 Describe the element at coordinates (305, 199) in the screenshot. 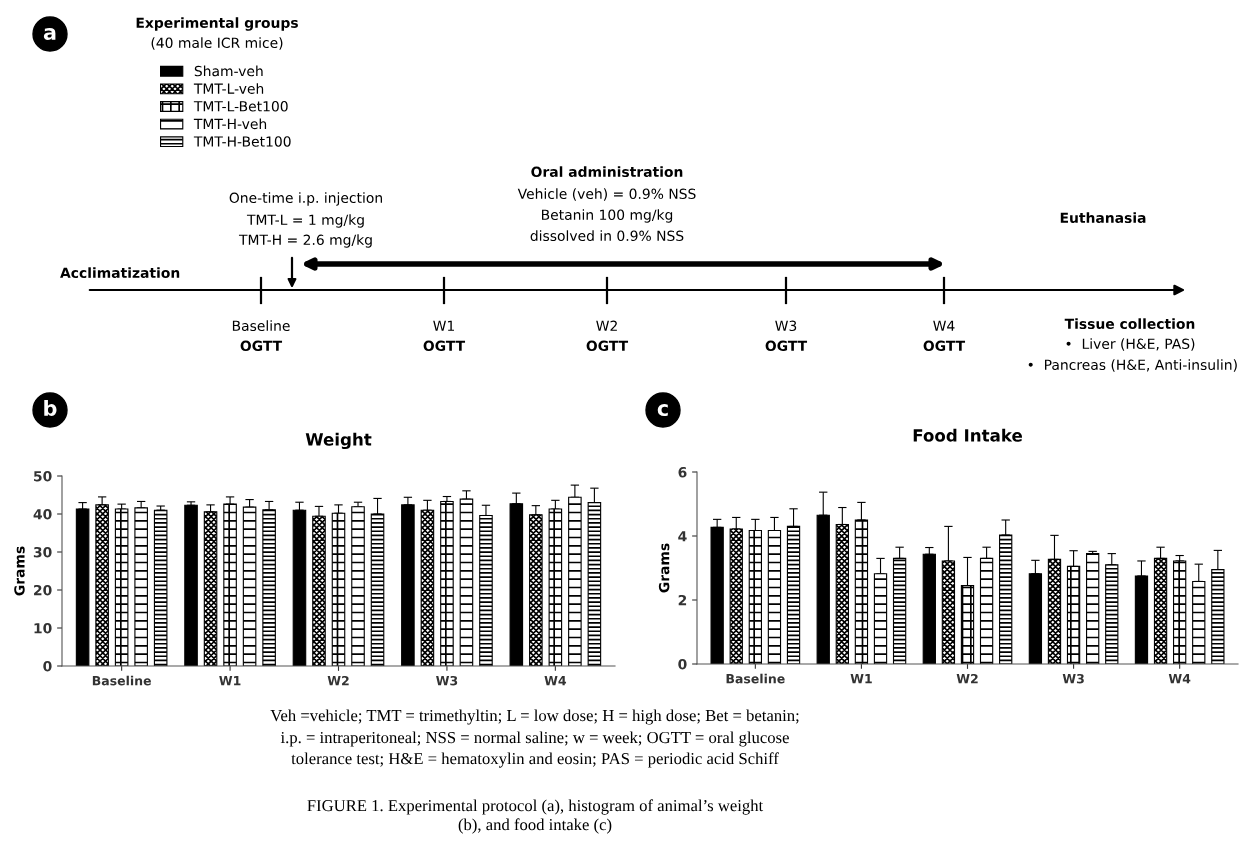

I see `text: One-time i.p. injection` at that location.